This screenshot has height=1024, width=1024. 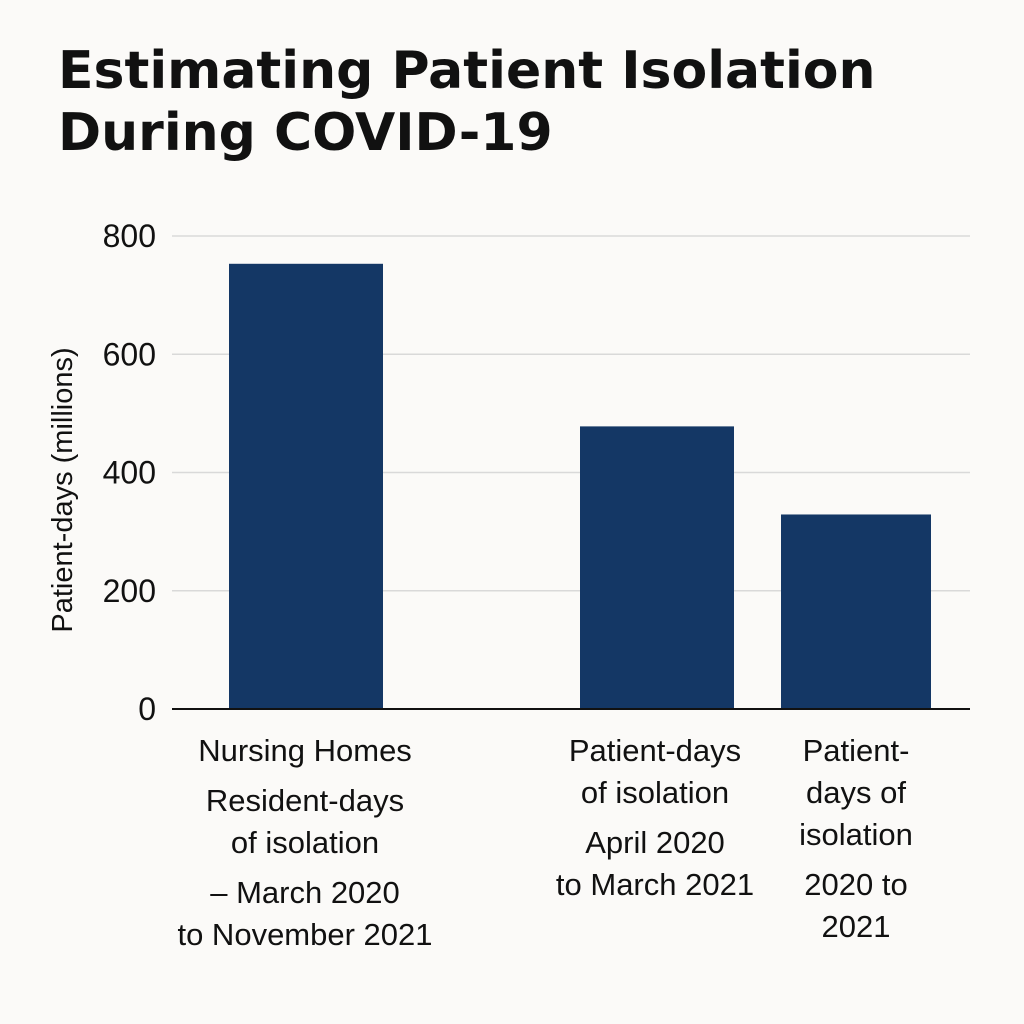 I want to click on y-tick-labels: 0 200 400 600 800, so click(x=129, y=472).